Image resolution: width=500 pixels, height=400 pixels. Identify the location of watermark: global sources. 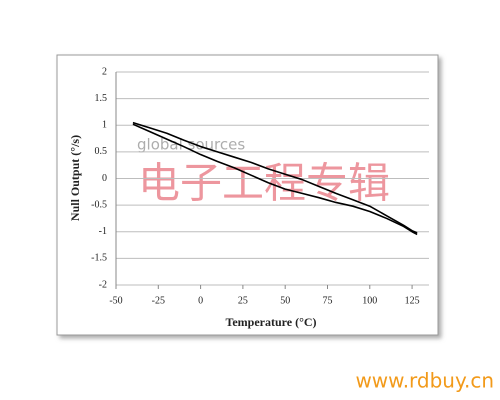
(191, 145).